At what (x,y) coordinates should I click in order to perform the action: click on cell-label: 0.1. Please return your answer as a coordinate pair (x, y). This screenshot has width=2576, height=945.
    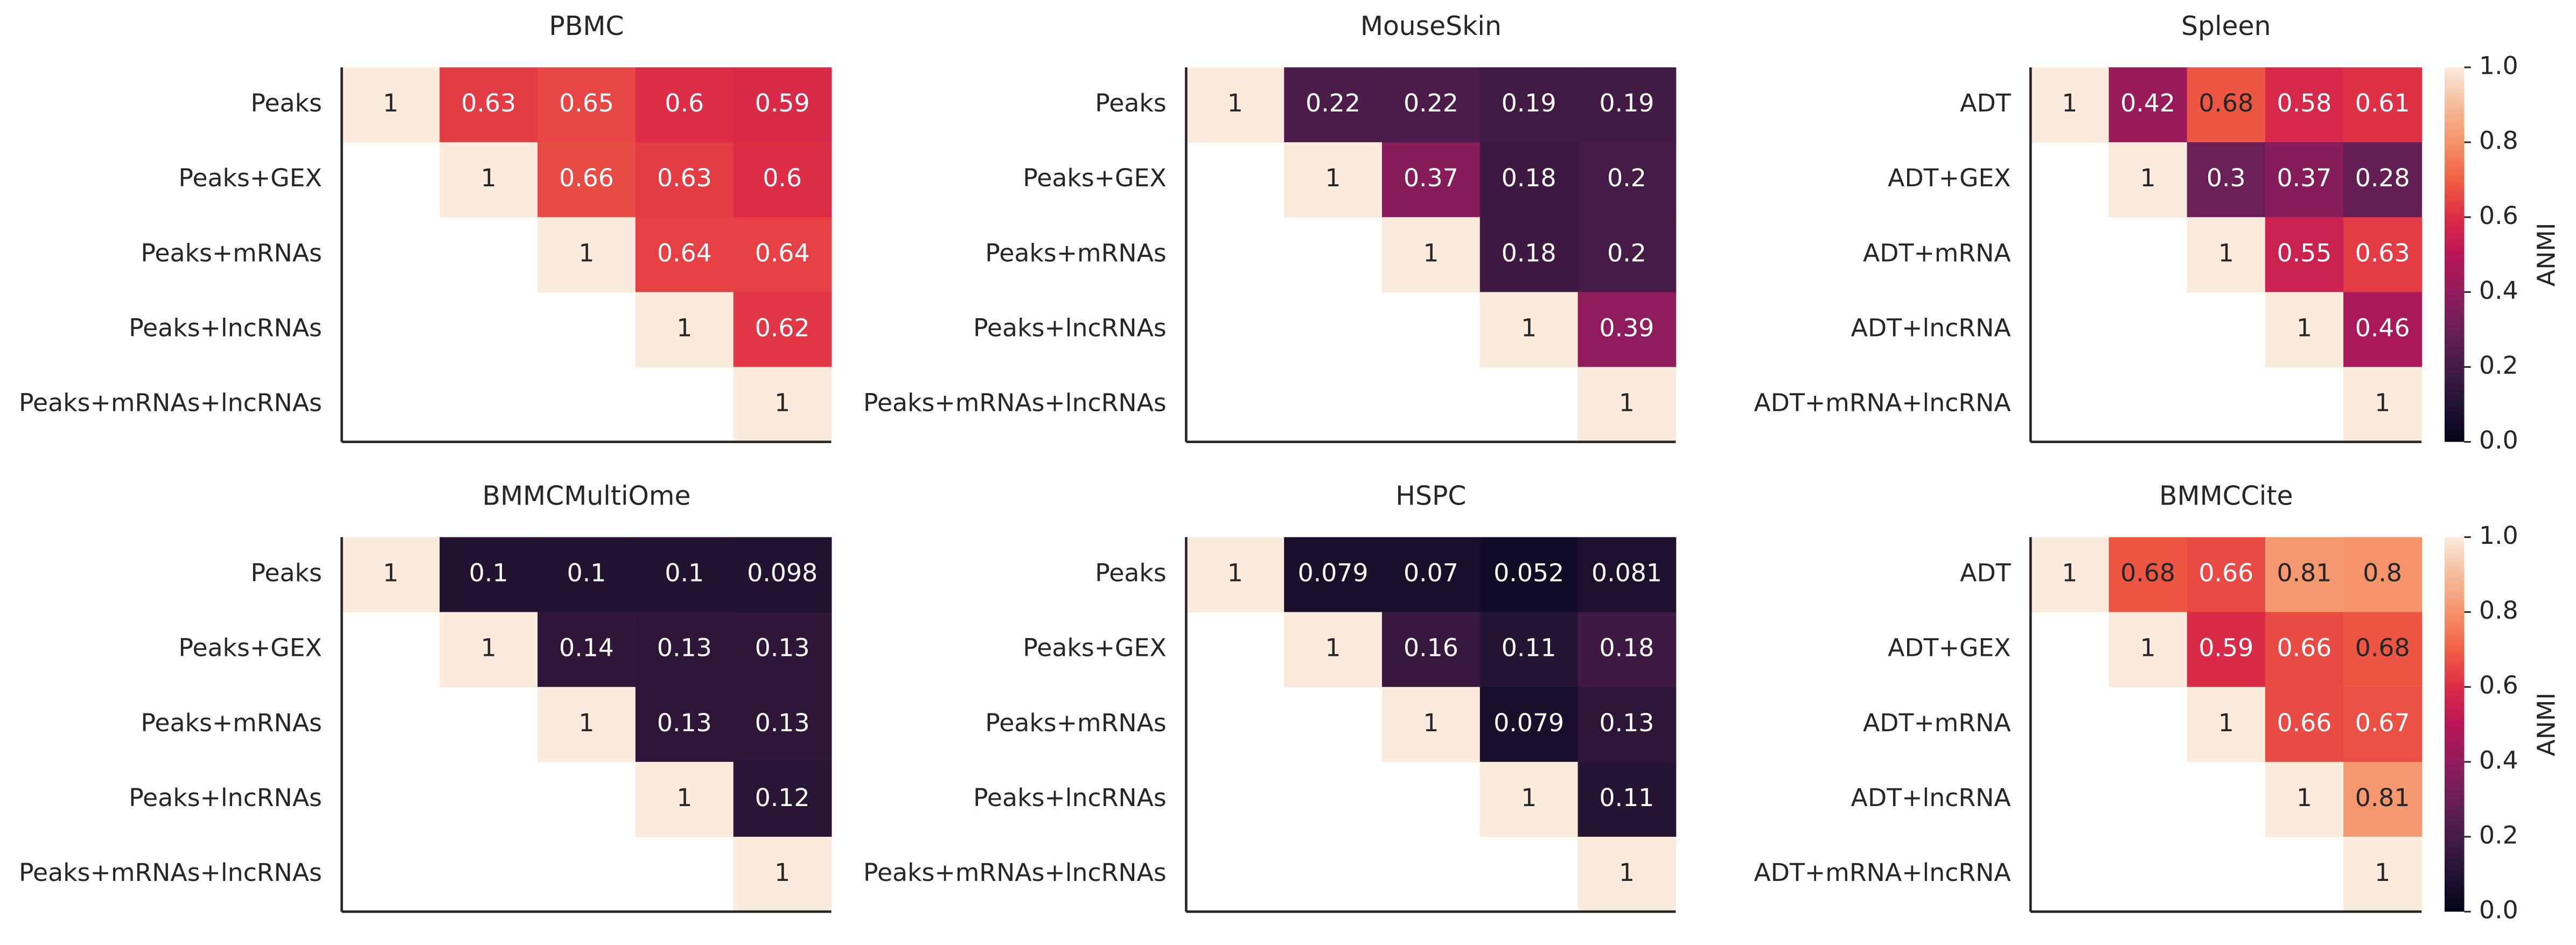
    Looking at the image, I should click on (684, 573).